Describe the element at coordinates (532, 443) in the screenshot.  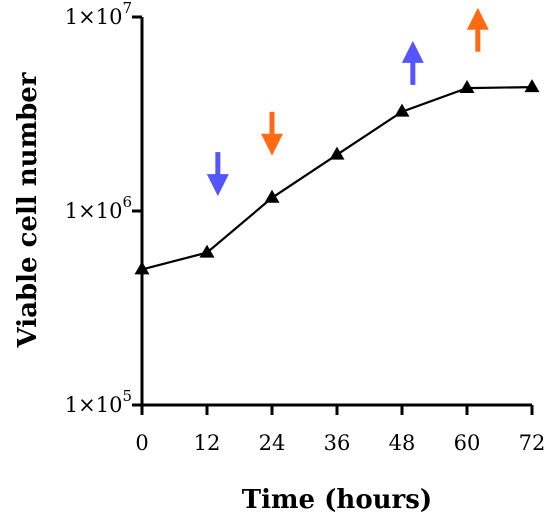
I see `x-tick-label: 72` at that location.